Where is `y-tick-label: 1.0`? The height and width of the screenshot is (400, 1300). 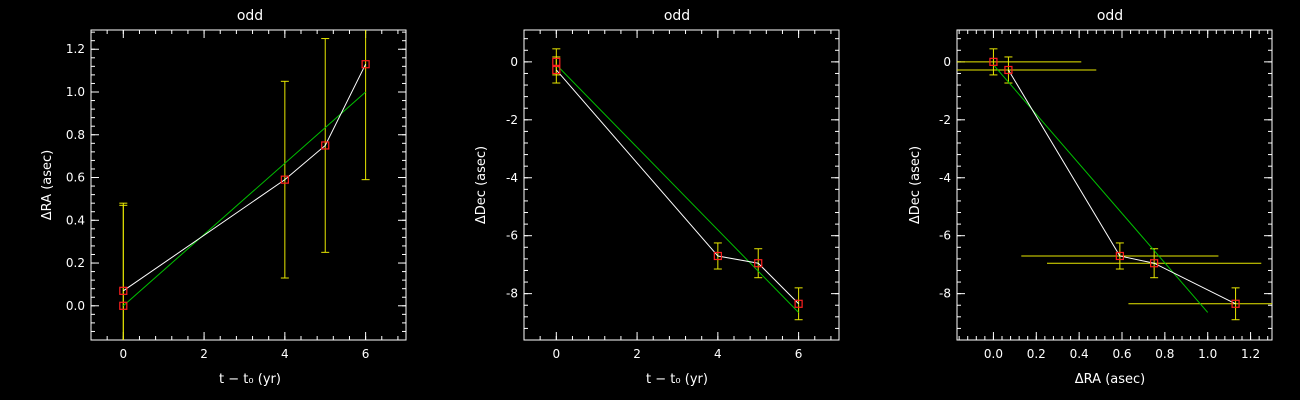
y-tick-label: 1.0 is located at coordinates (75, 92).